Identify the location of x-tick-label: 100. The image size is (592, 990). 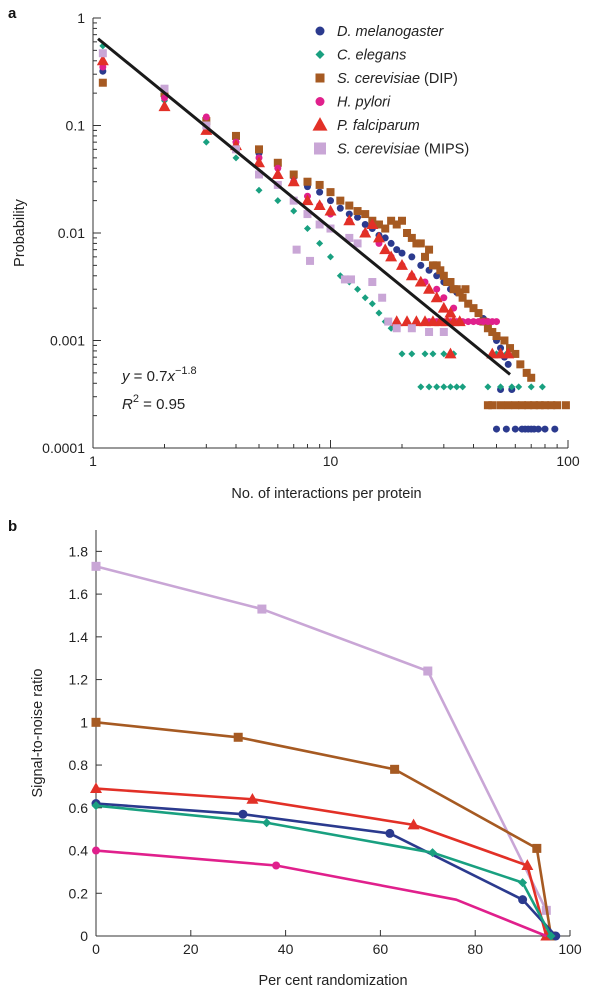
(570, 949).